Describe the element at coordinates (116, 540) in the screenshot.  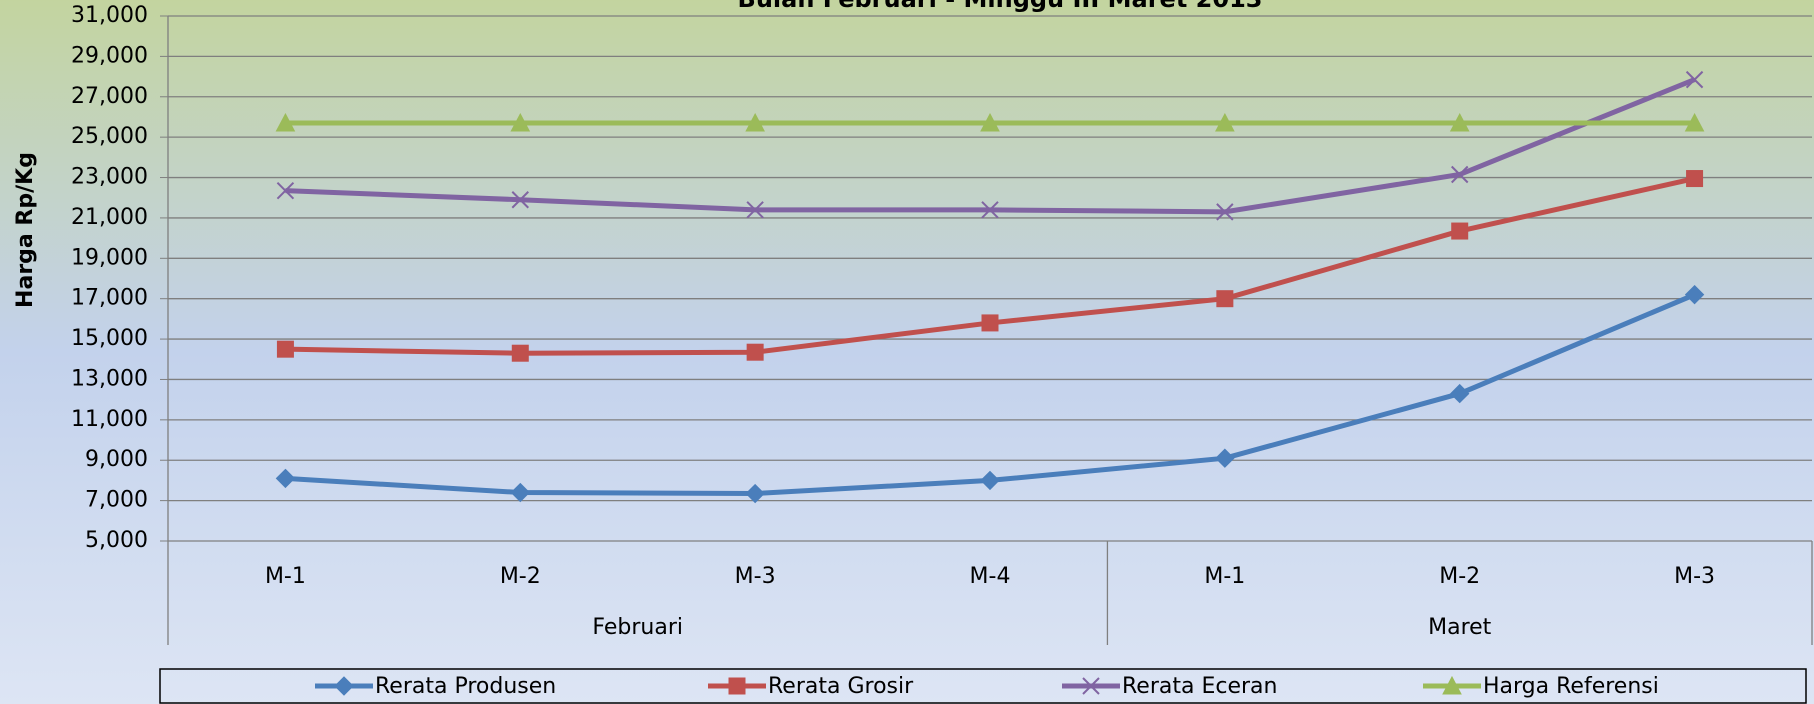
I see `y-tick-label: 5,000` at that location.